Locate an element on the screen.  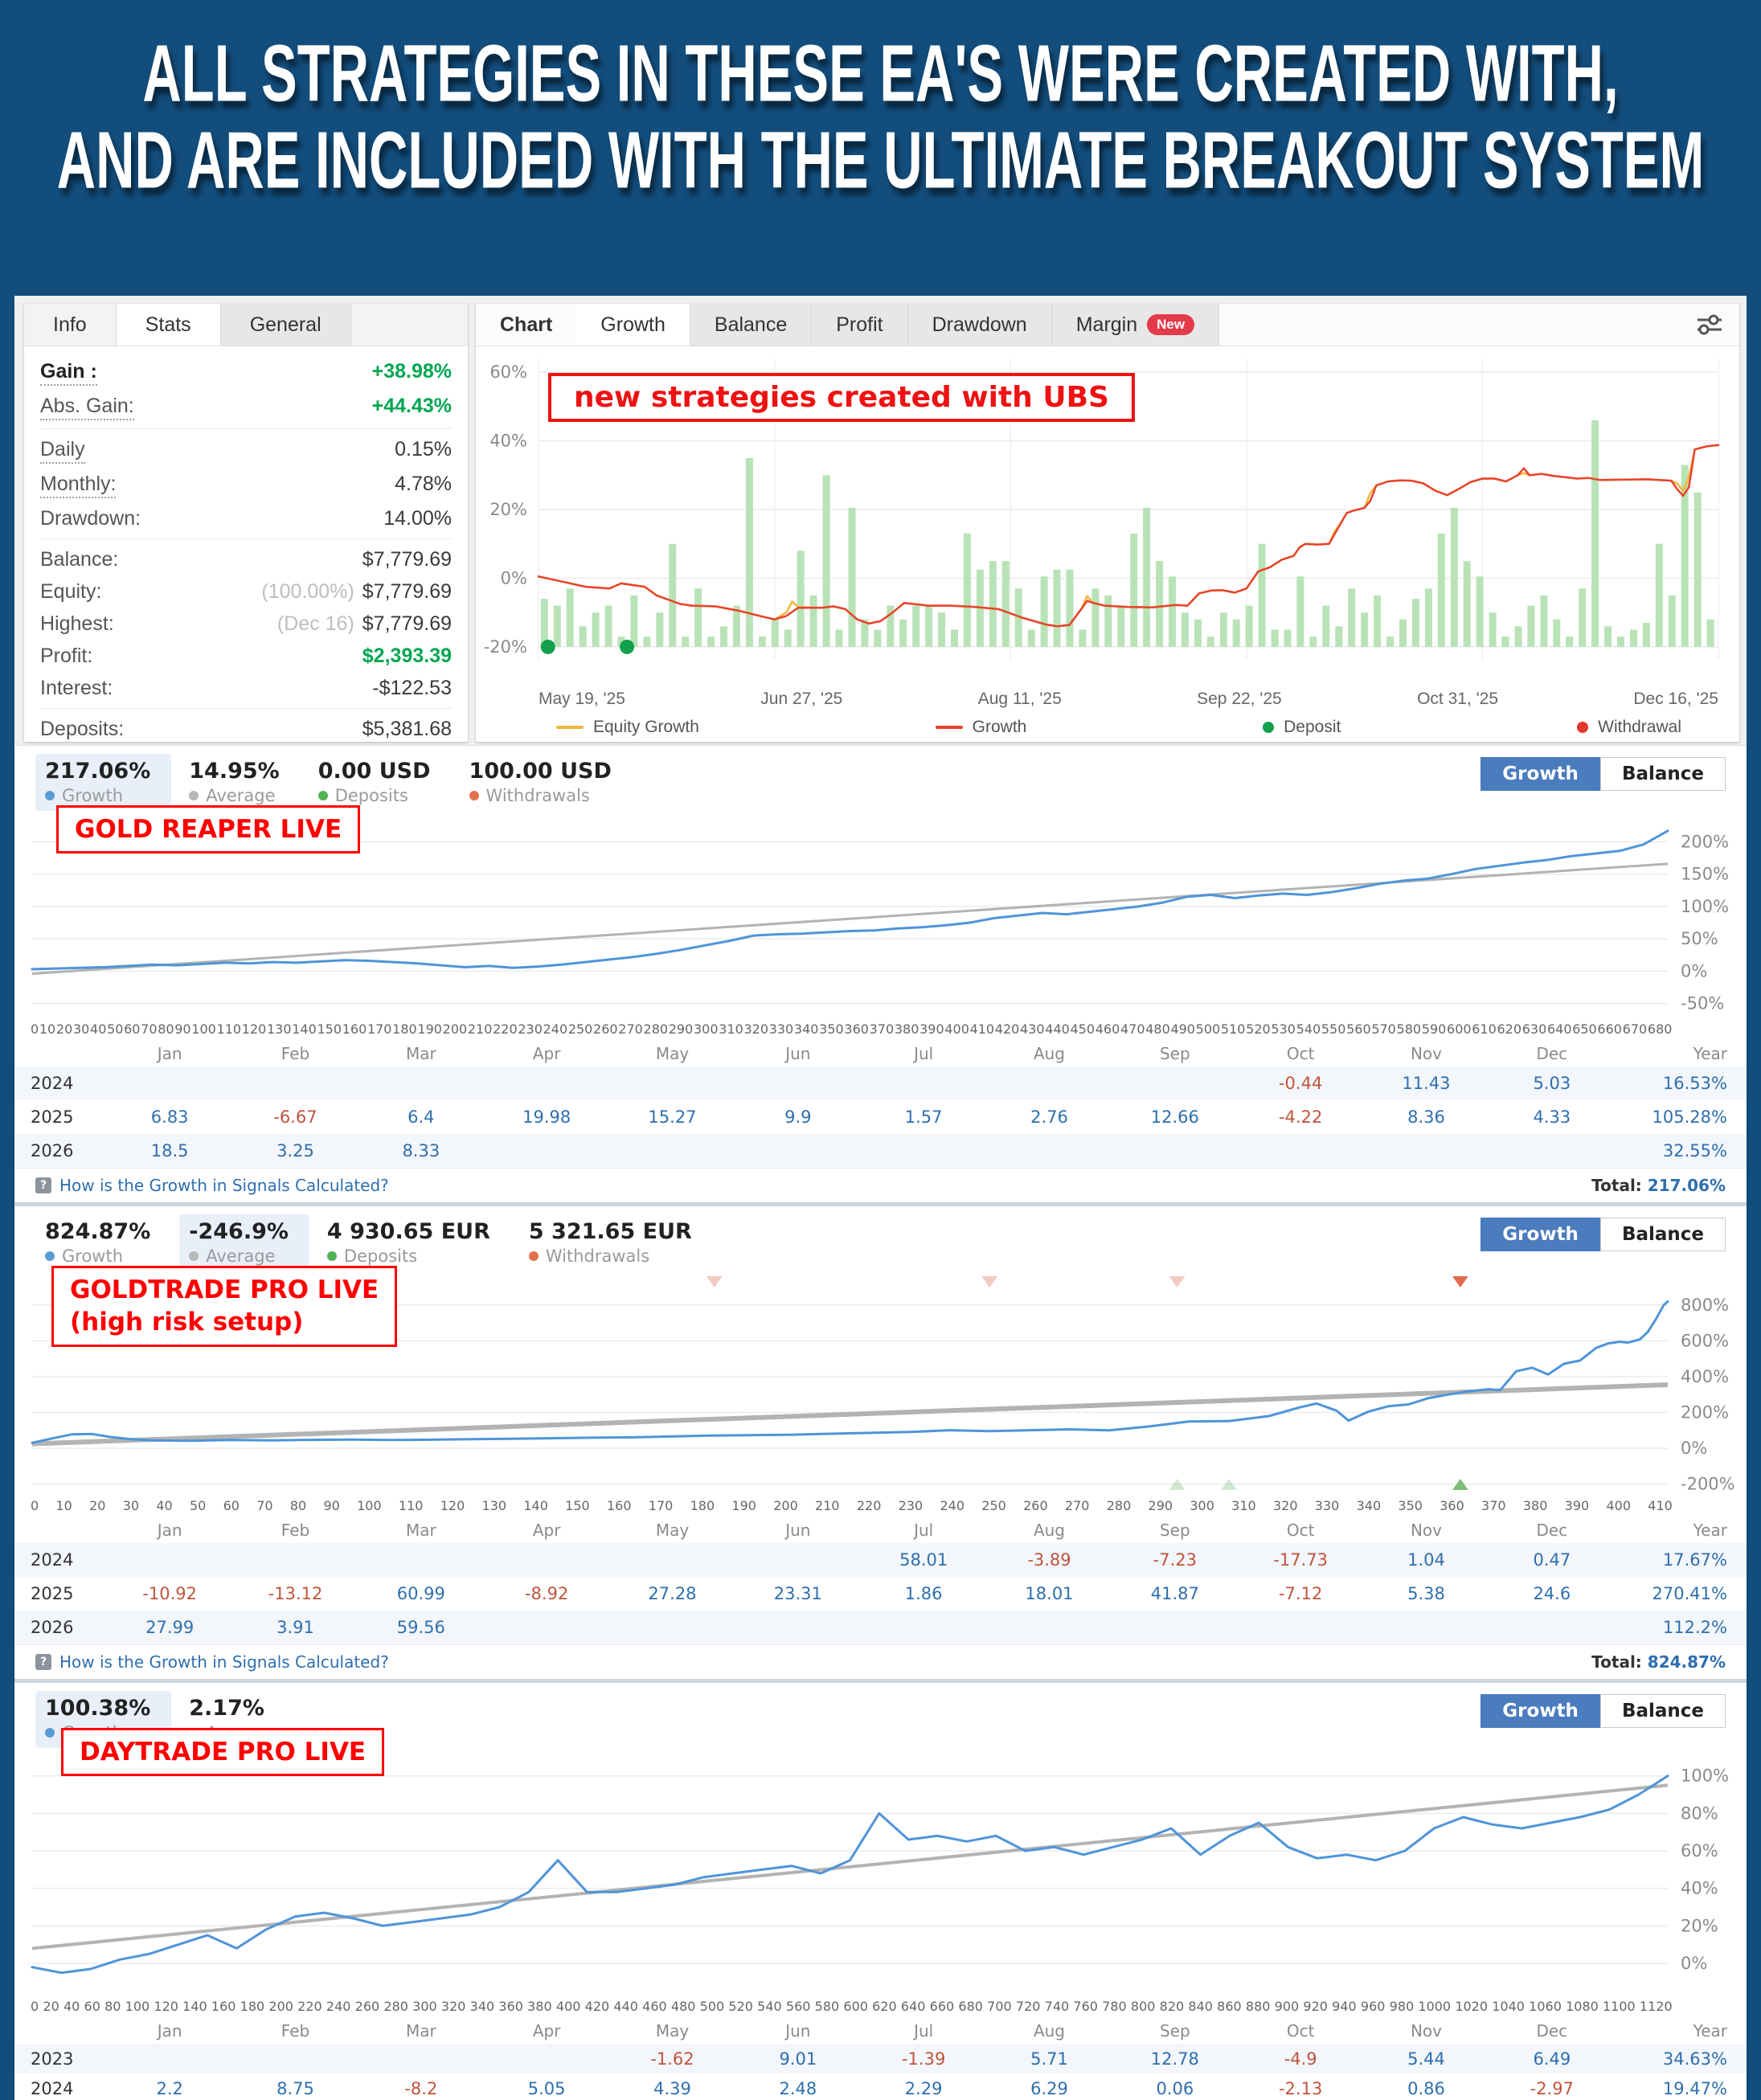
month-header: Nov is located at coordinates (1426, 2031).